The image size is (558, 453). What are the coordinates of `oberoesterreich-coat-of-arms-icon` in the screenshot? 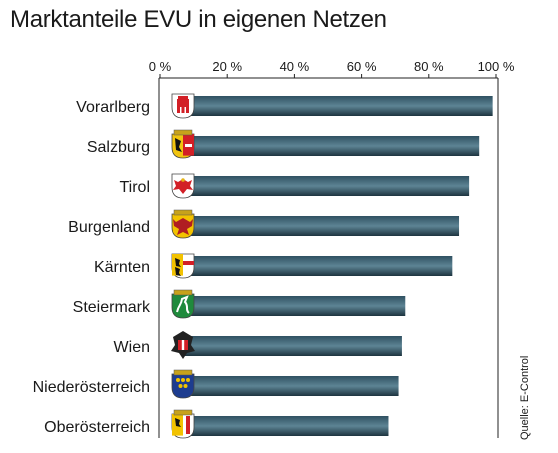 It's located at (183, 424).